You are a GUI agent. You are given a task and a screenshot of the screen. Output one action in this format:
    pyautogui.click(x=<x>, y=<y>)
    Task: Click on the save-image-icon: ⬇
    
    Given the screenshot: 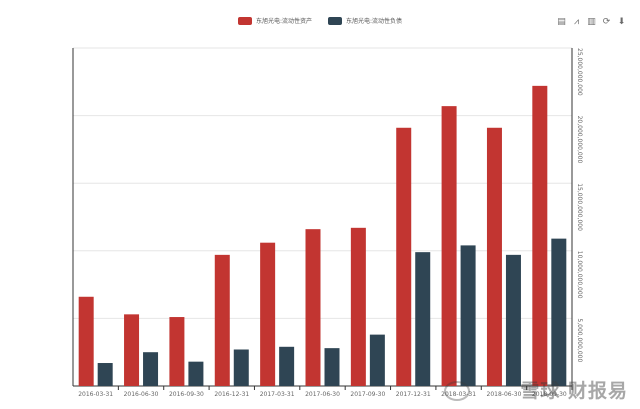 What is the action you would take?
    pyautogui.click(x=621, y=21)
    